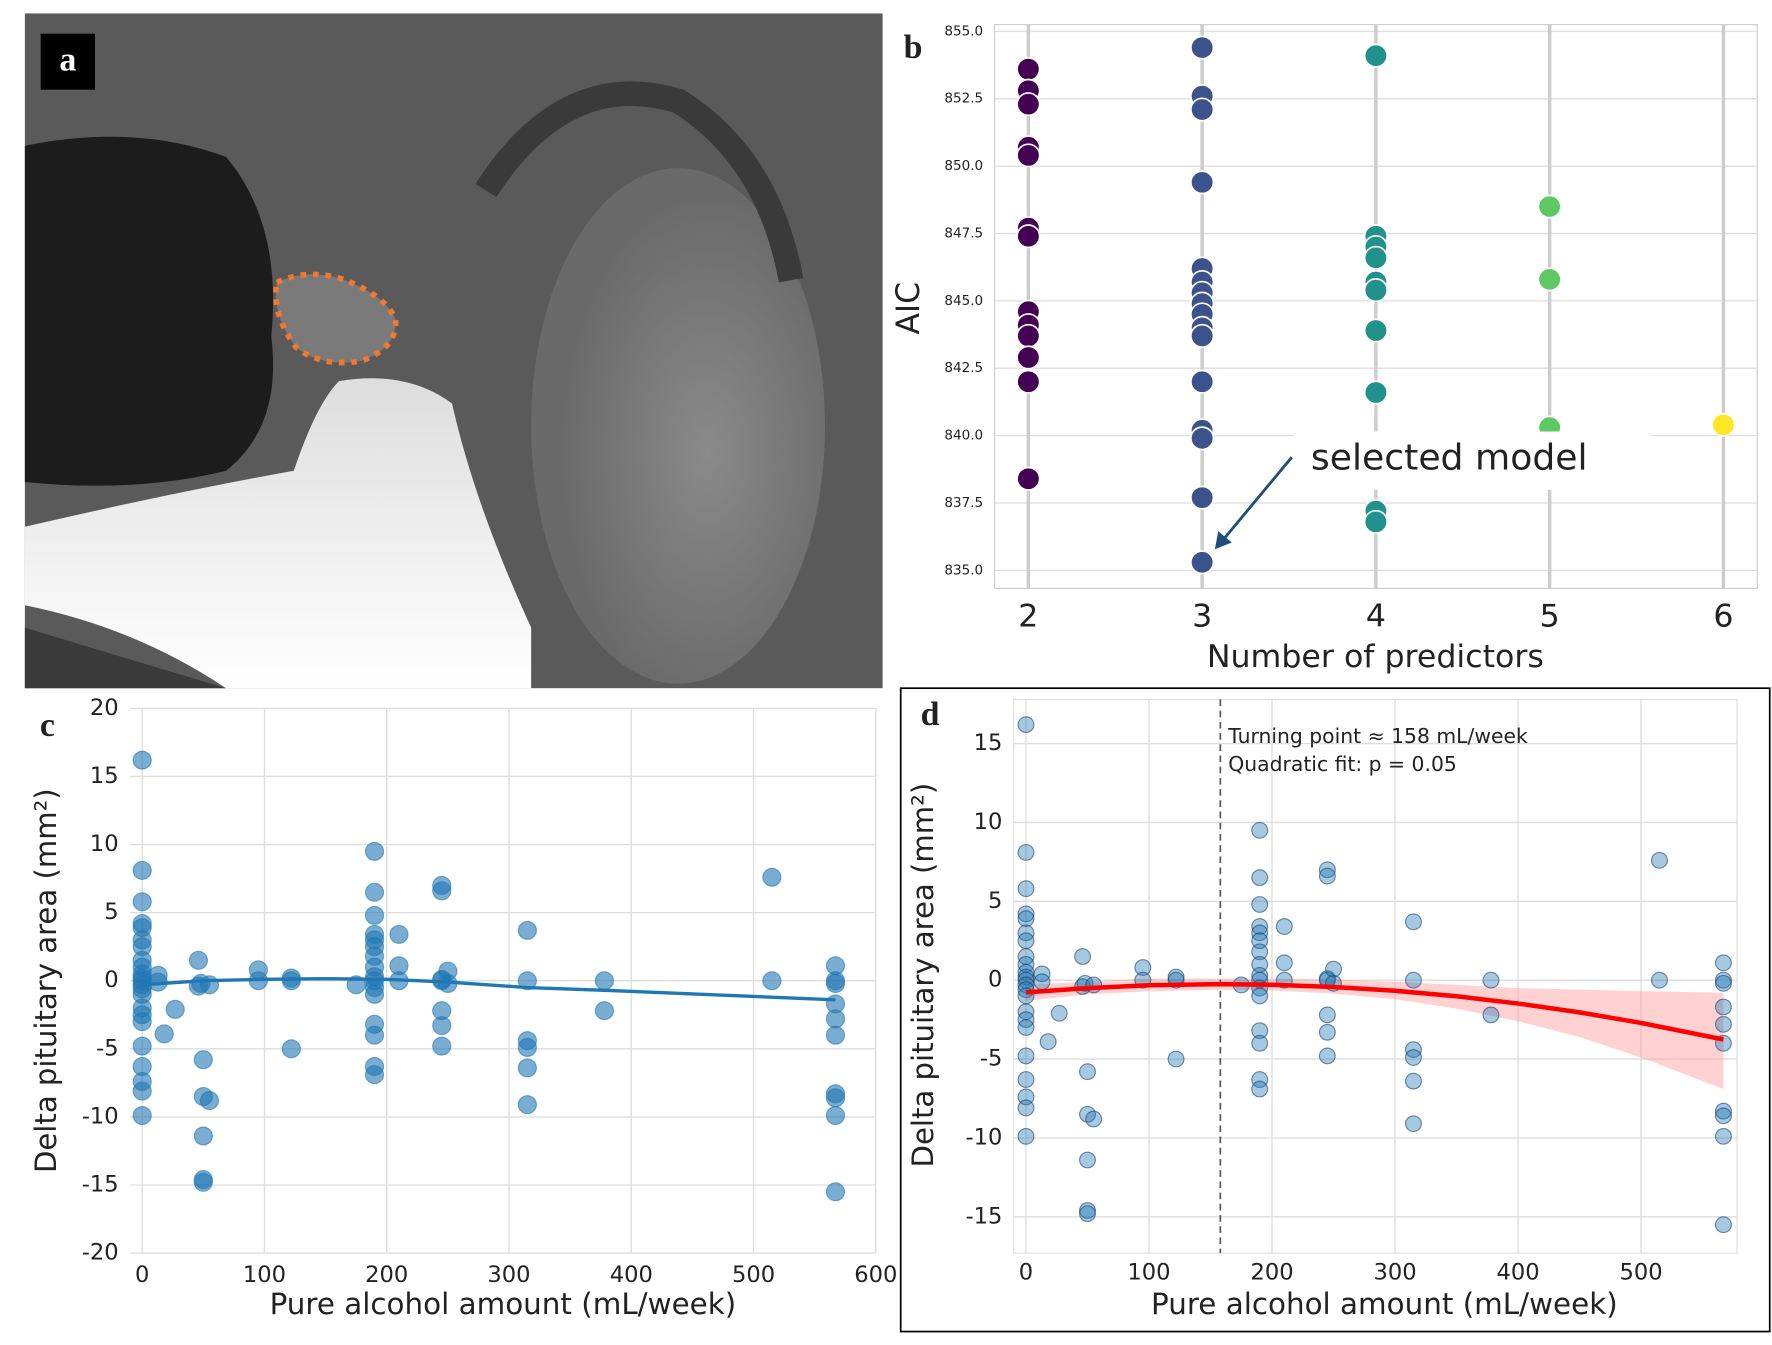  I want to click on trend-line, so click(489, 989).